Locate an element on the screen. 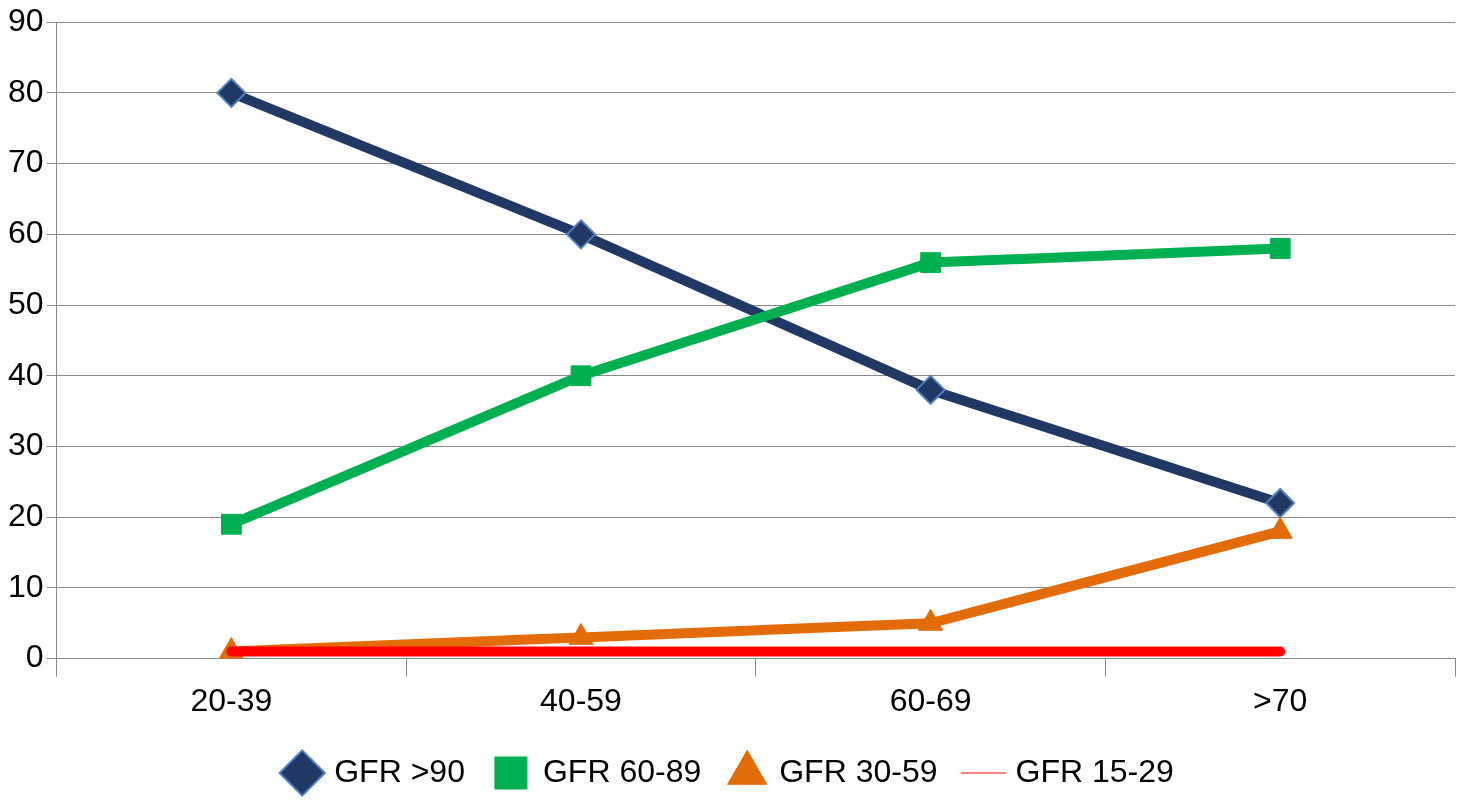  y-tick-label: 60 is located at coordinates (26, 232).